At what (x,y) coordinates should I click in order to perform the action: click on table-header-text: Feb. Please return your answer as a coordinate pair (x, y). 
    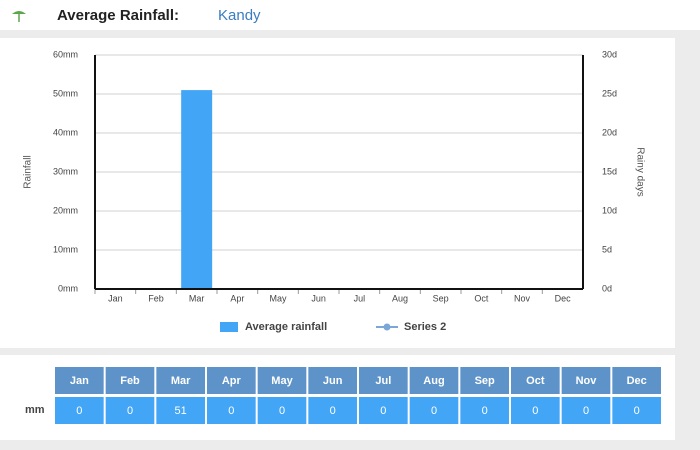
    Looking at the image, I should click on (130, 381).